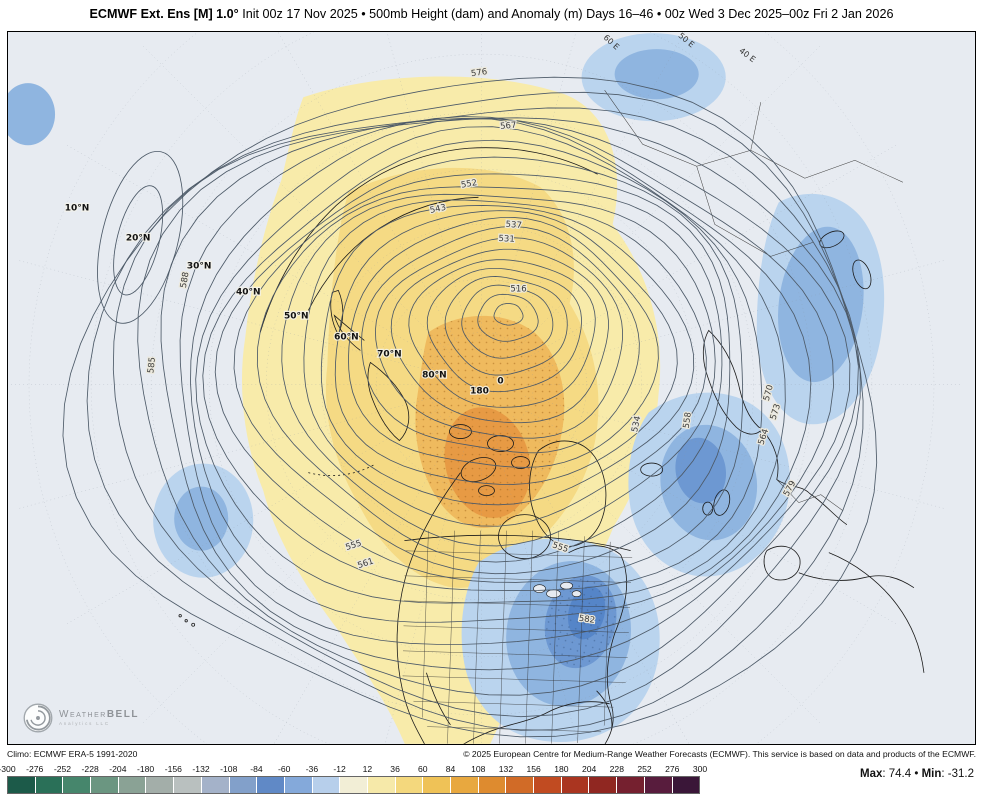  I want to click on cool-anomaly-us-stipple, so click(580, 622).